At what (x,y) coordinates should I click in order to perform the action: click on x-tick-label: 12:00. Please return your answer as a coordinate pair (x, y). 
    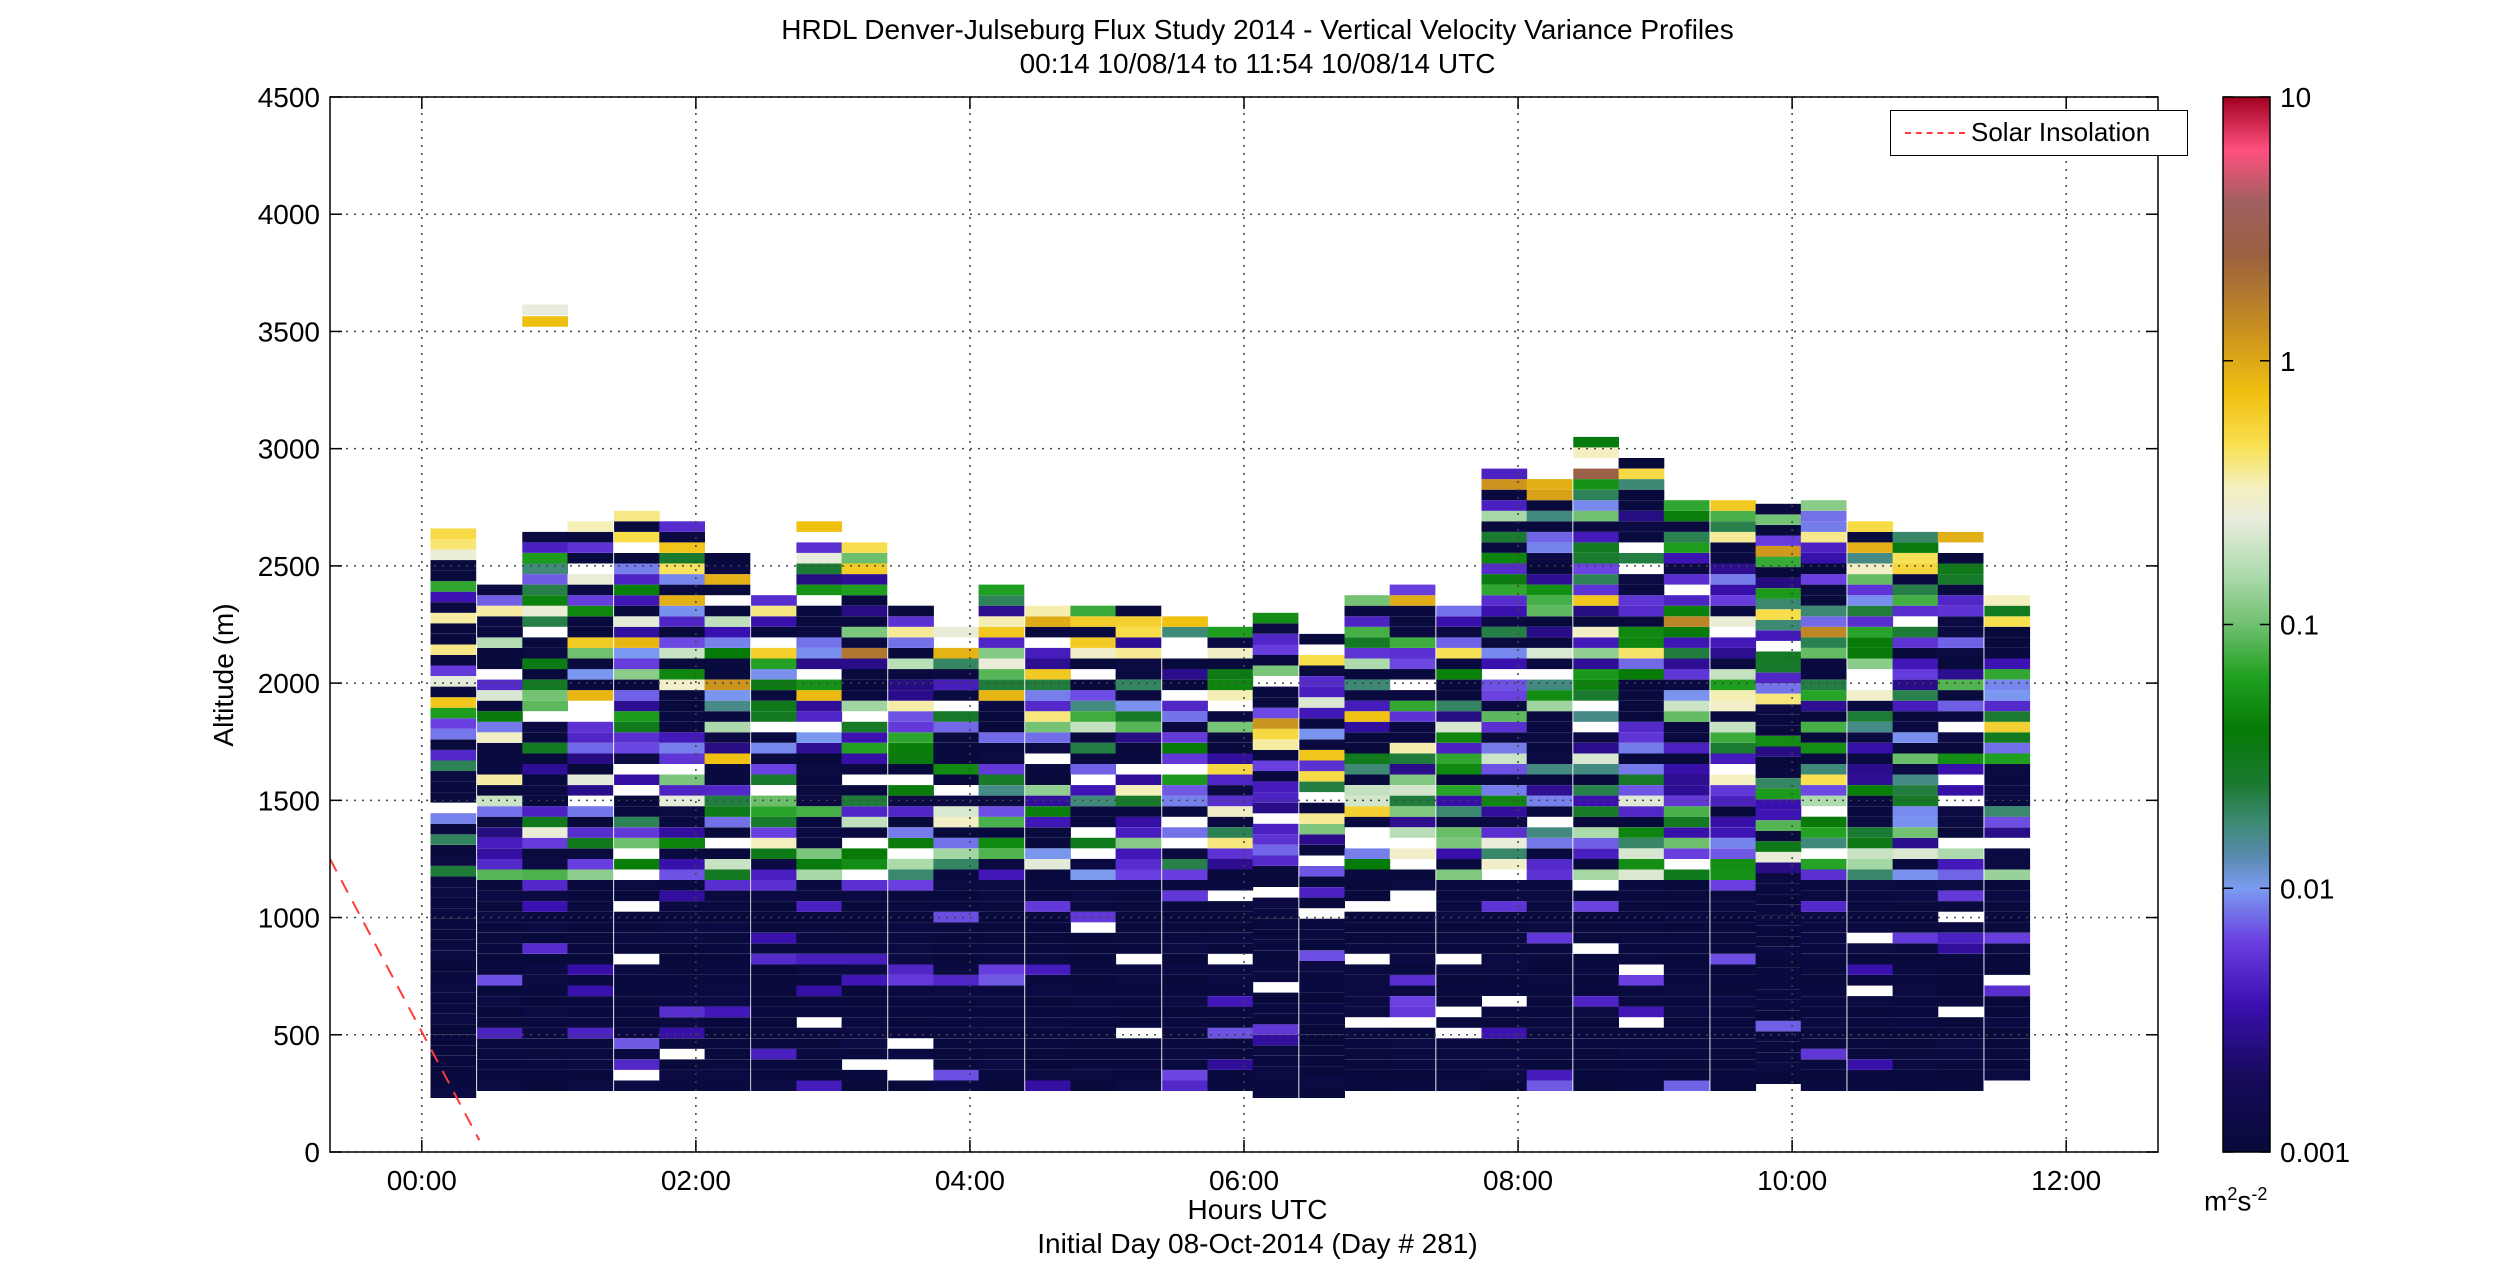
    Looking at the image, I should click on (2066, 1180).